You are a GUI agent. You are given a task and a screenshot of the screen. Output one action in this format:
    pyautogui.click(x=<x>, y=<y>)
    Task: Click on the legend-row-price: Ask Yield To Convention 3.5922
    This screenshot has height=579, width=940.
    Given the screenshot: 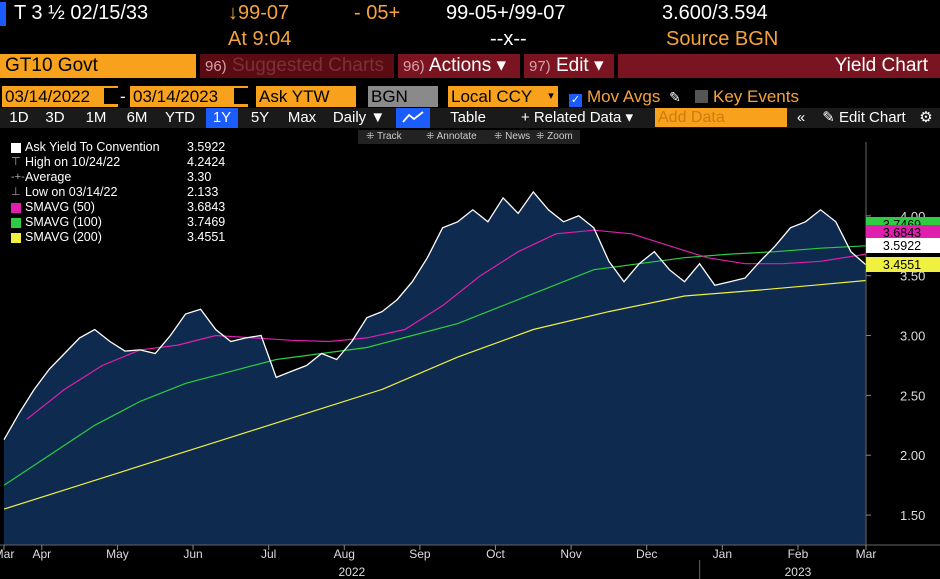 What is the action you would take?
    pyautogui.click(x=122, y=147)
    